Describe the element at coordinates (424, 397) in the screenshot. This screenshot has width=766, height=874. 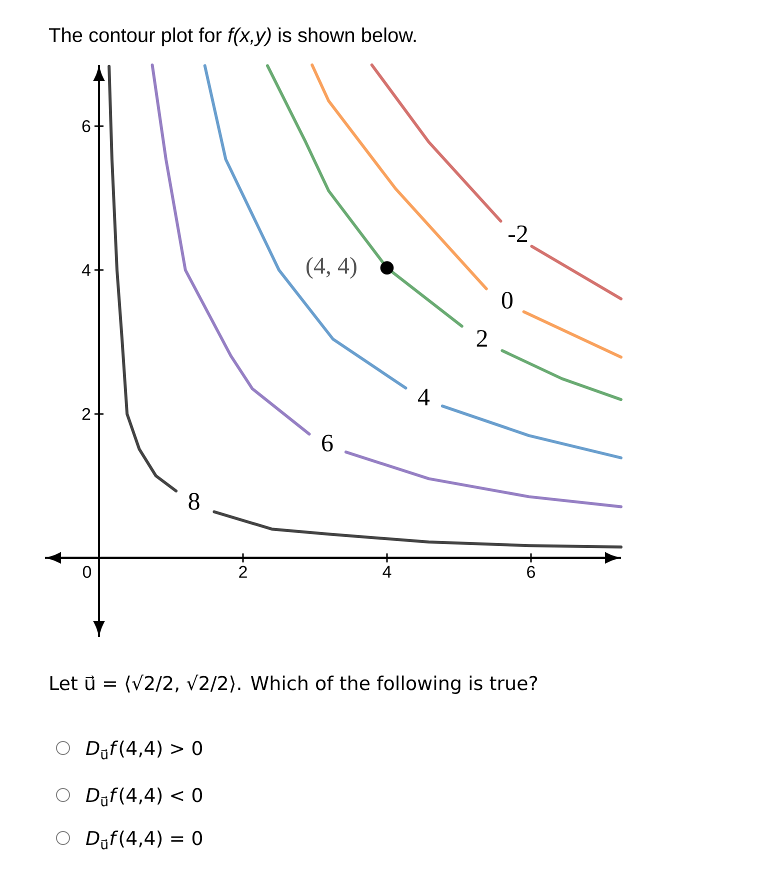
I see `series-label: 4` at that location.